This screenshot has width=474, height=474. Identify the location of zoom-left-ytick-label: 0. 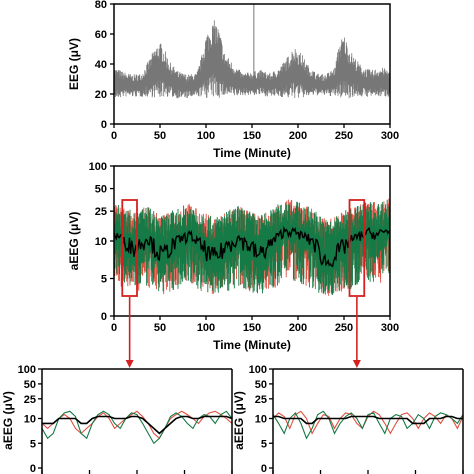
(33, 468).